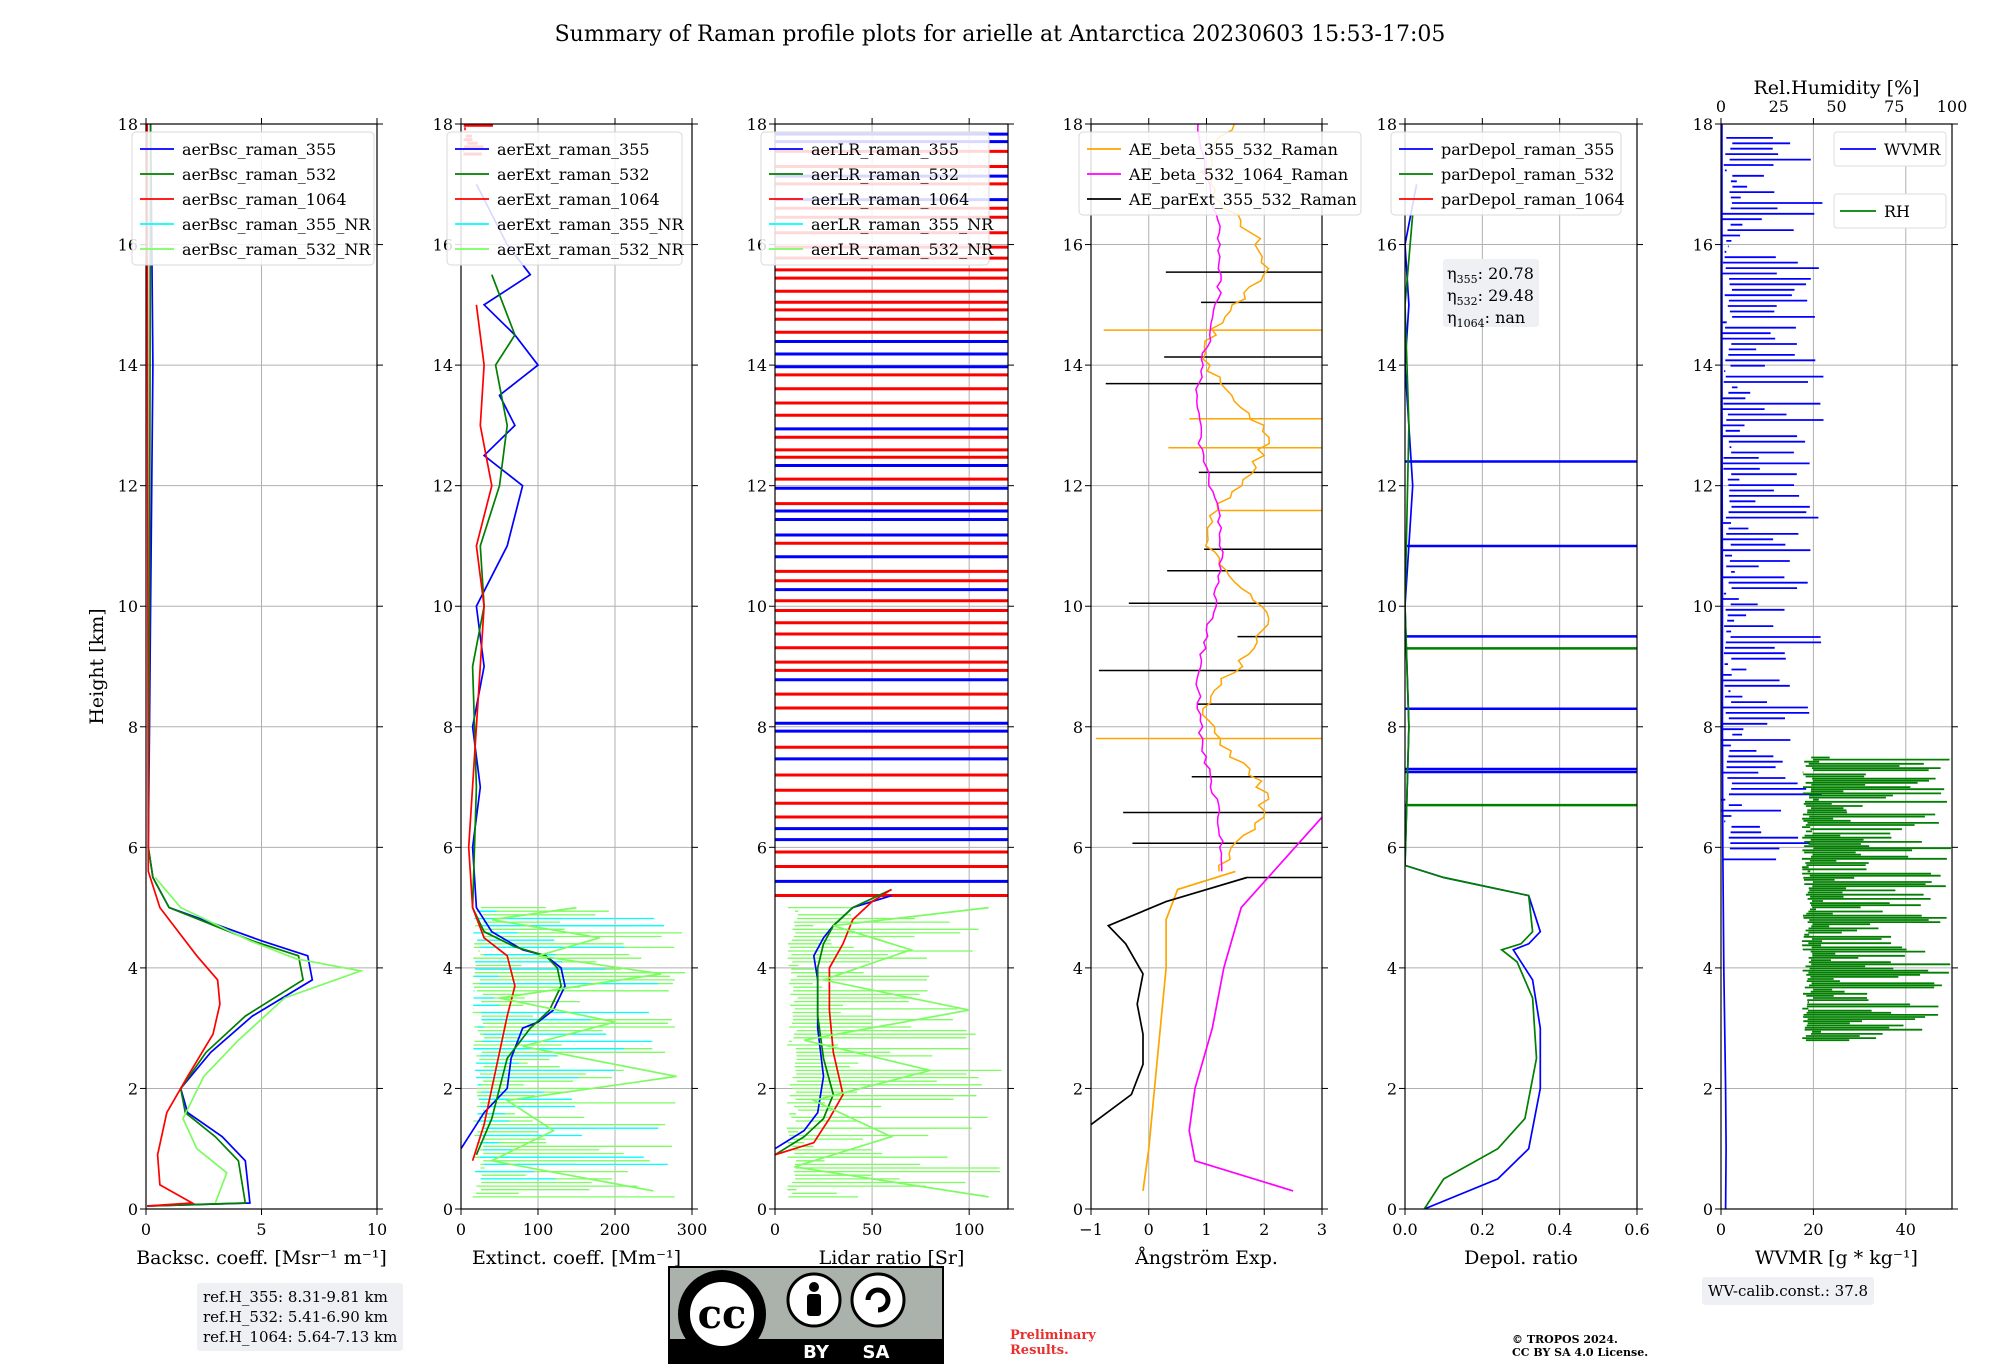  Describe the element at coordinates (1527, 174) in the screenshot. I see `legend-label: parDepol_raman_532` at that location.